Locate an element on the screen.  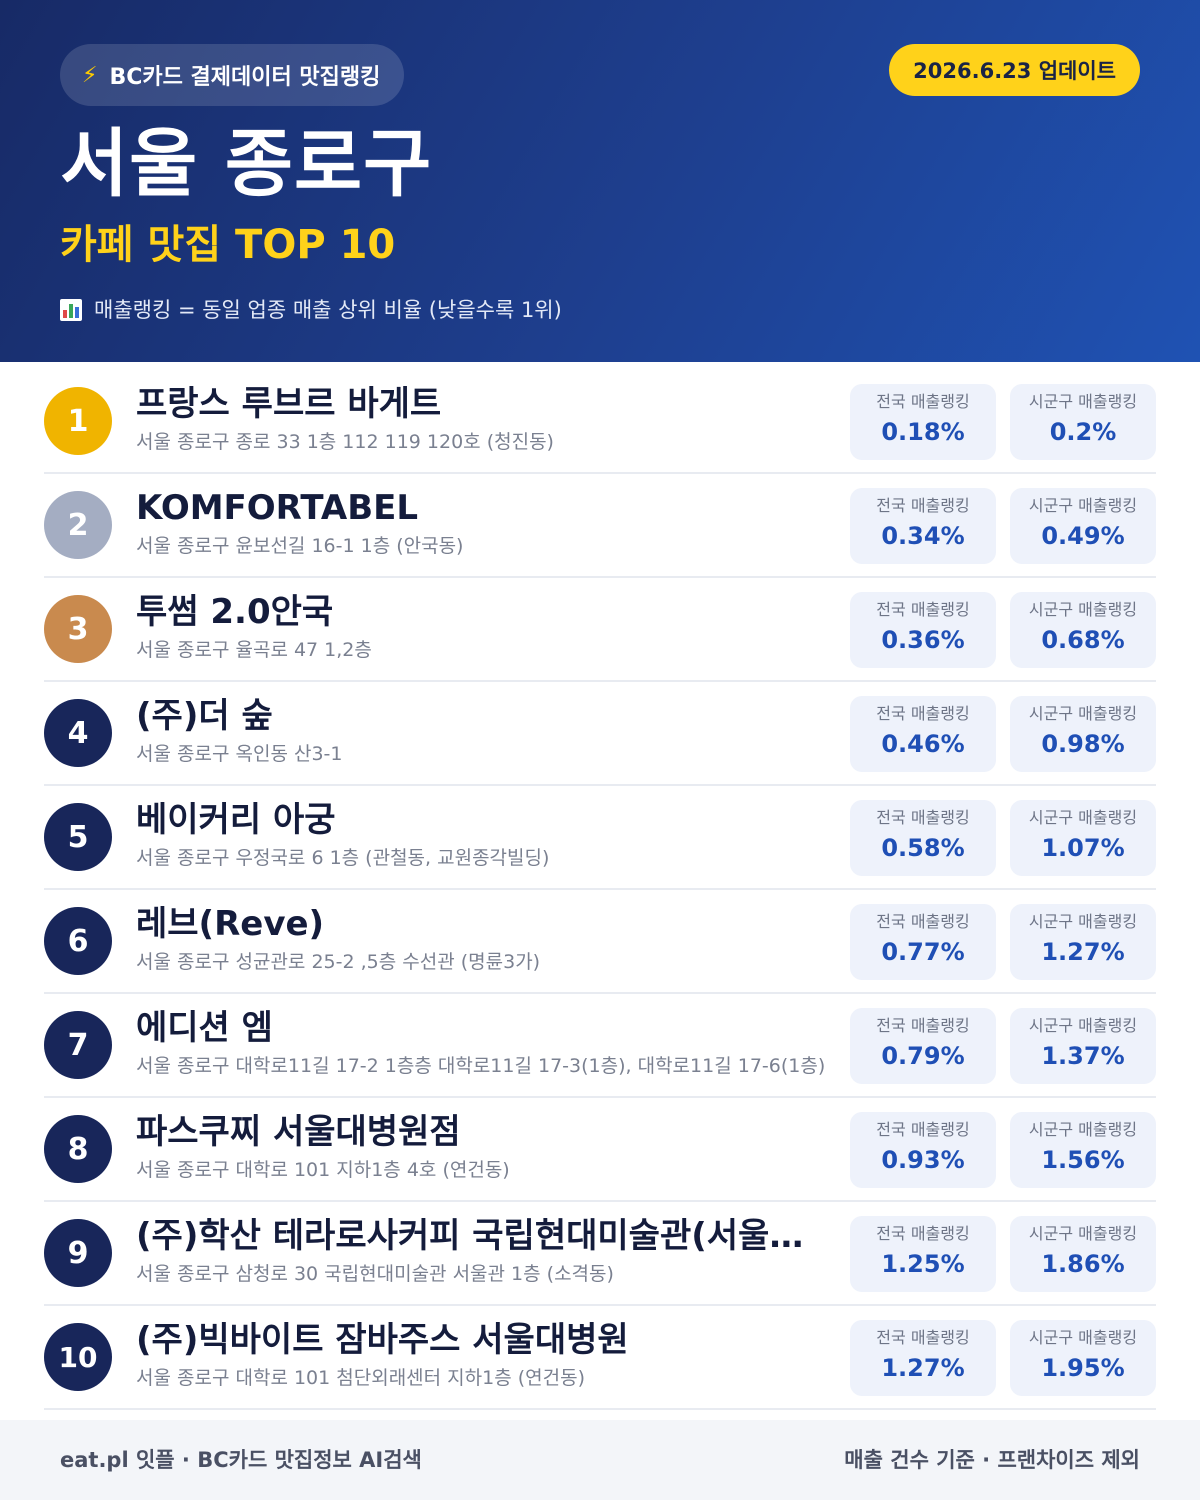
local-ranking-card: 시군구 매출랭킹 0.98% is located at coordinates (1083, 734).